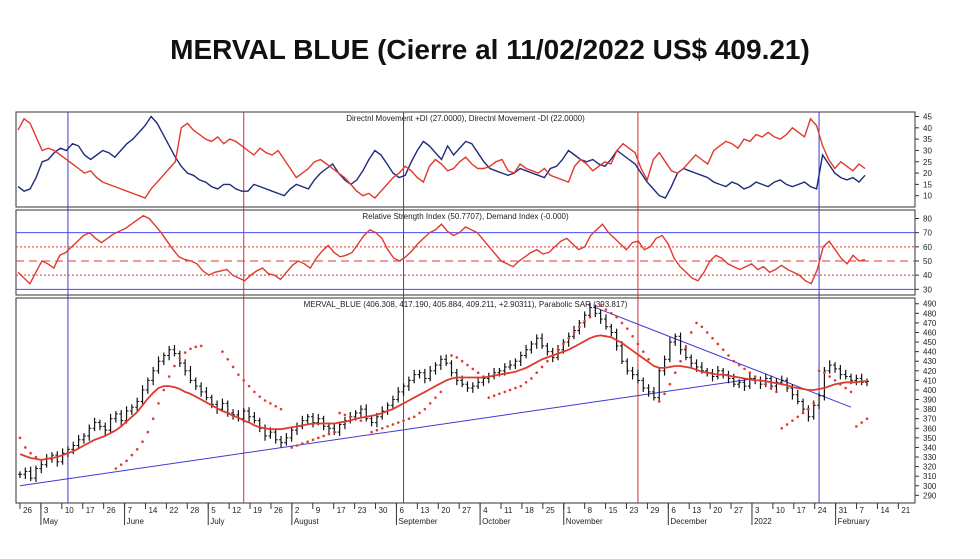 Image resolution: width=980 pixels, height=559 pixels. What do you see at coordinates (401, 510) in the screenshot?
I see `x-tick-label: 6` at bounding box center [401, 510].